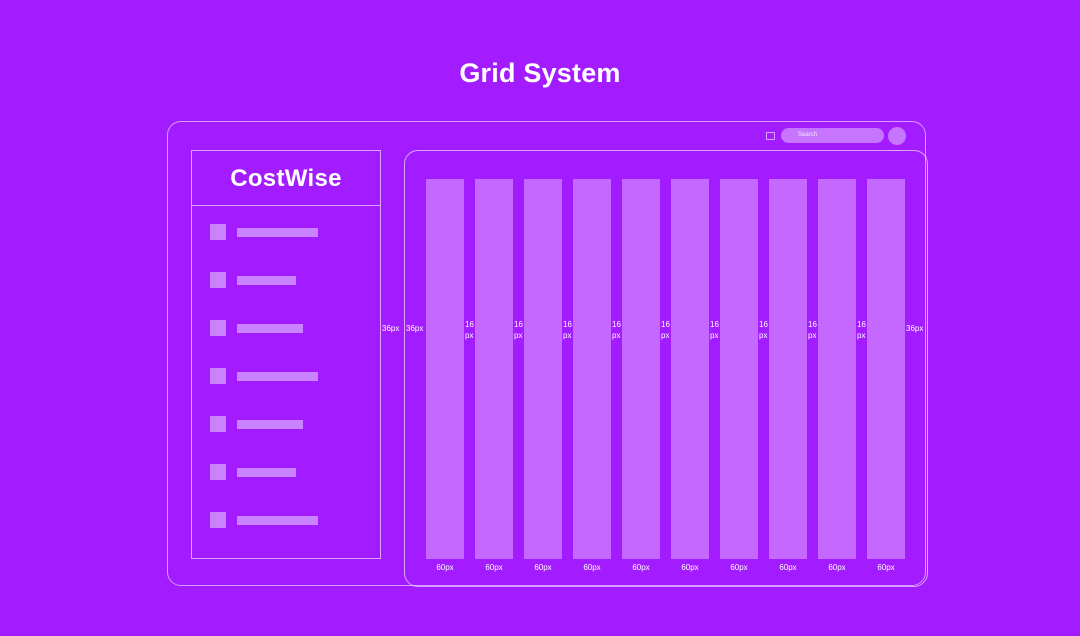  I want to click on notification-icon, so click(770, 136).